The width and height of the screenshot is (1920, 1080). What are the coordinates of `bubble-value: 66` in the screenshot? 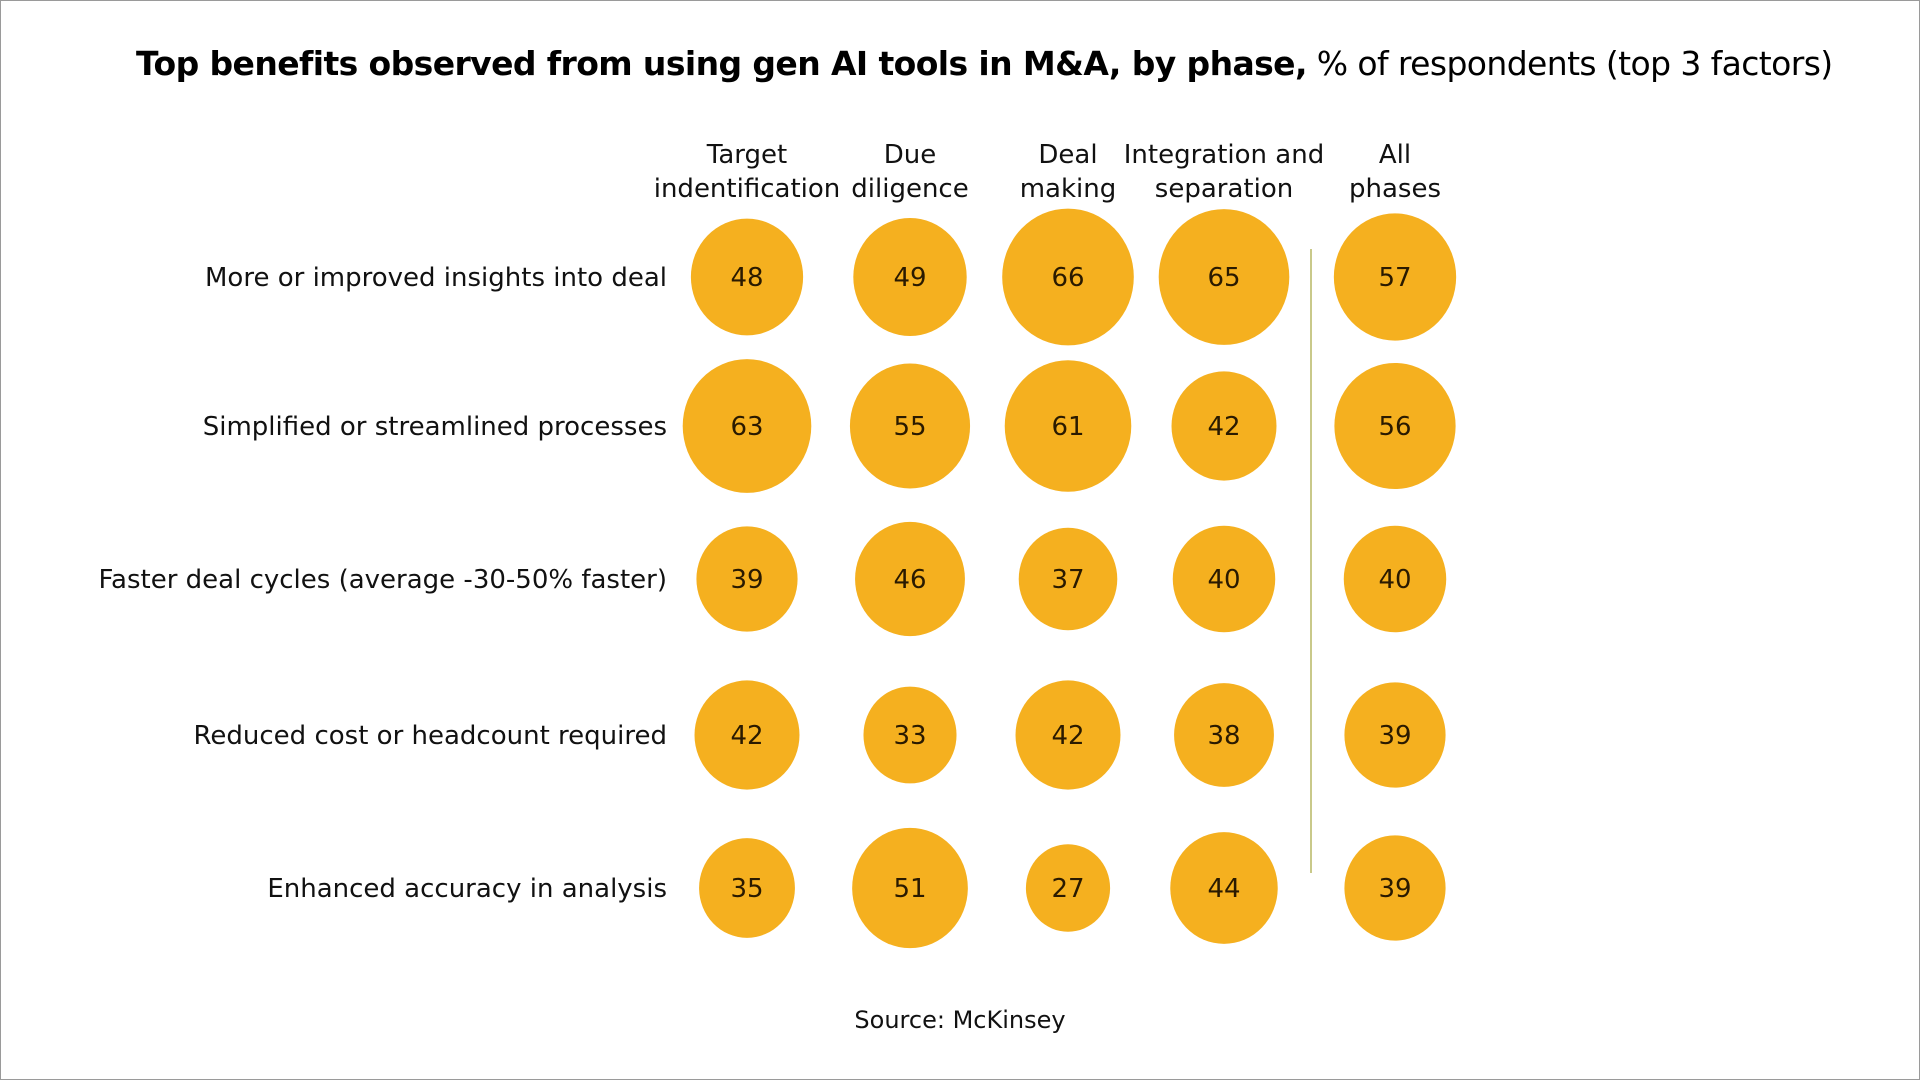 It's located at (1067, 278).